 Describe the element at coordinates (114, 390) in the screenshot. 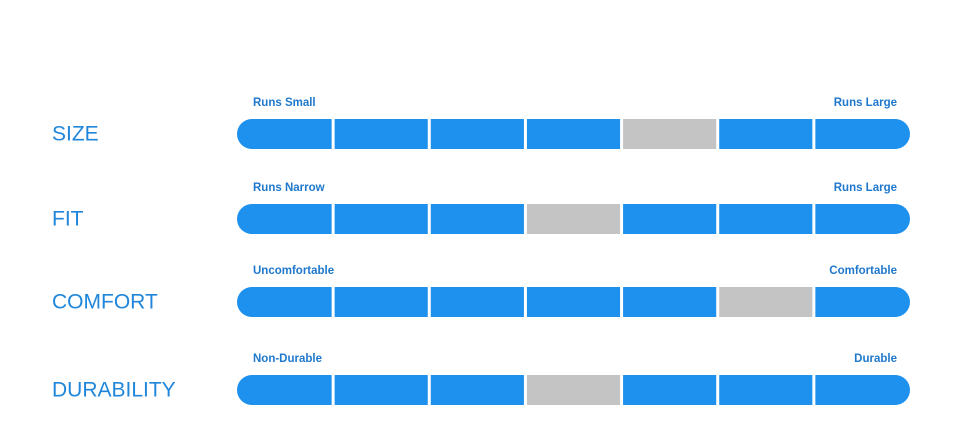

I see `scale-label: DURABILITY` at that location.